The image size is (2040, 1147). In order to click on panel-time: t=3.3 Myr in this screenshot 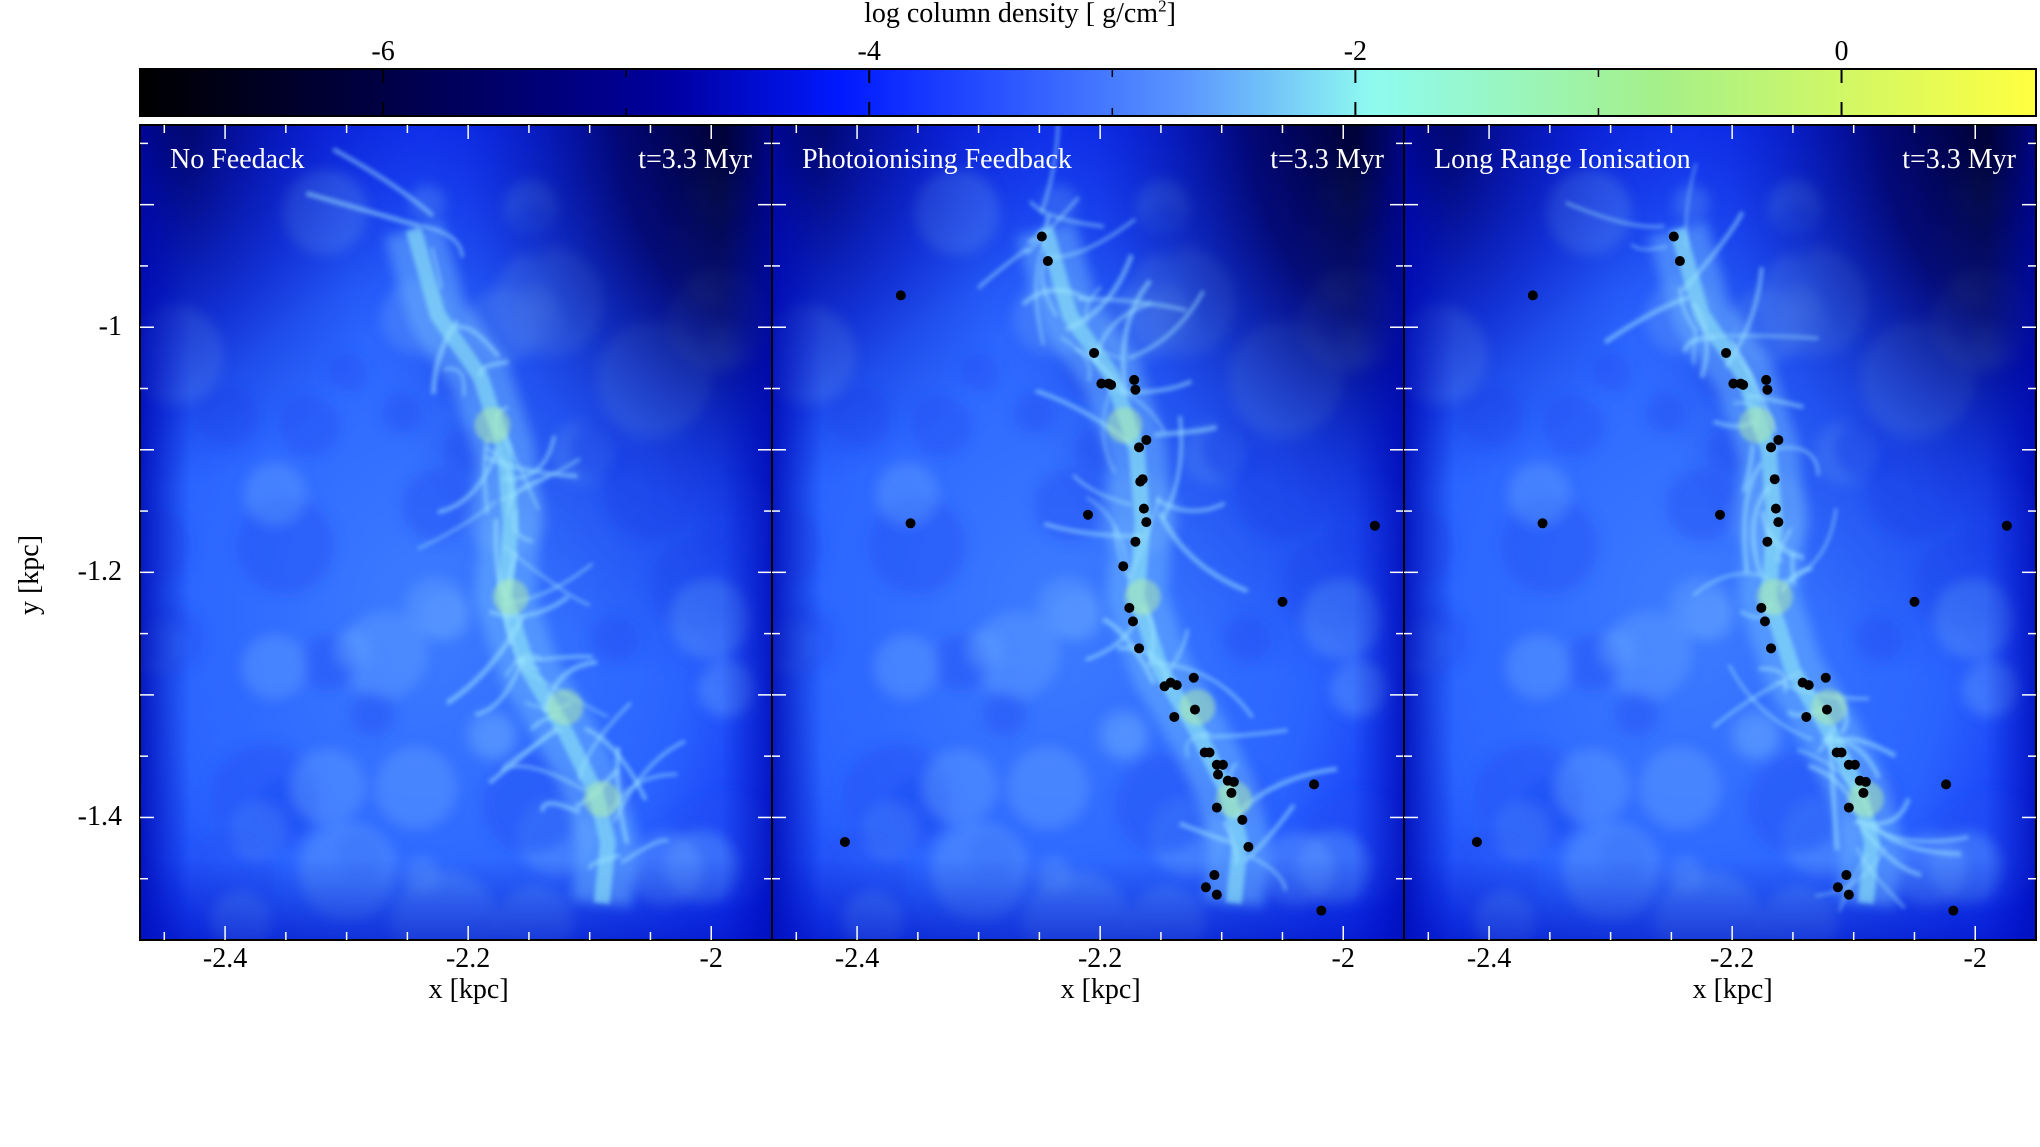, I will do `click(1327, 159)`.